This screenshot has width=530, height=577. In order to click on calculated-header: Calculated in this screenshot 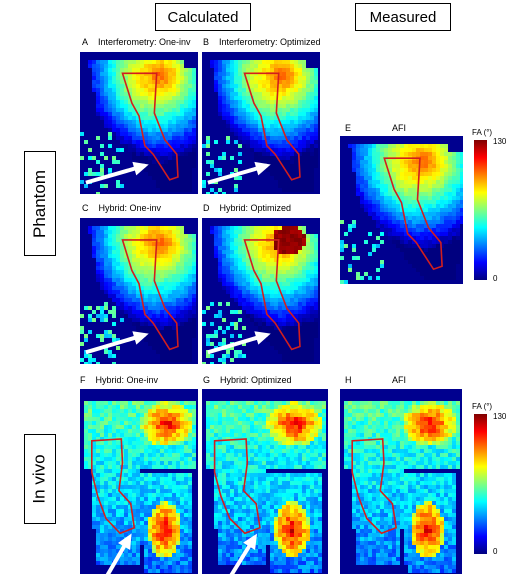, I will do `click(203, 17)`.